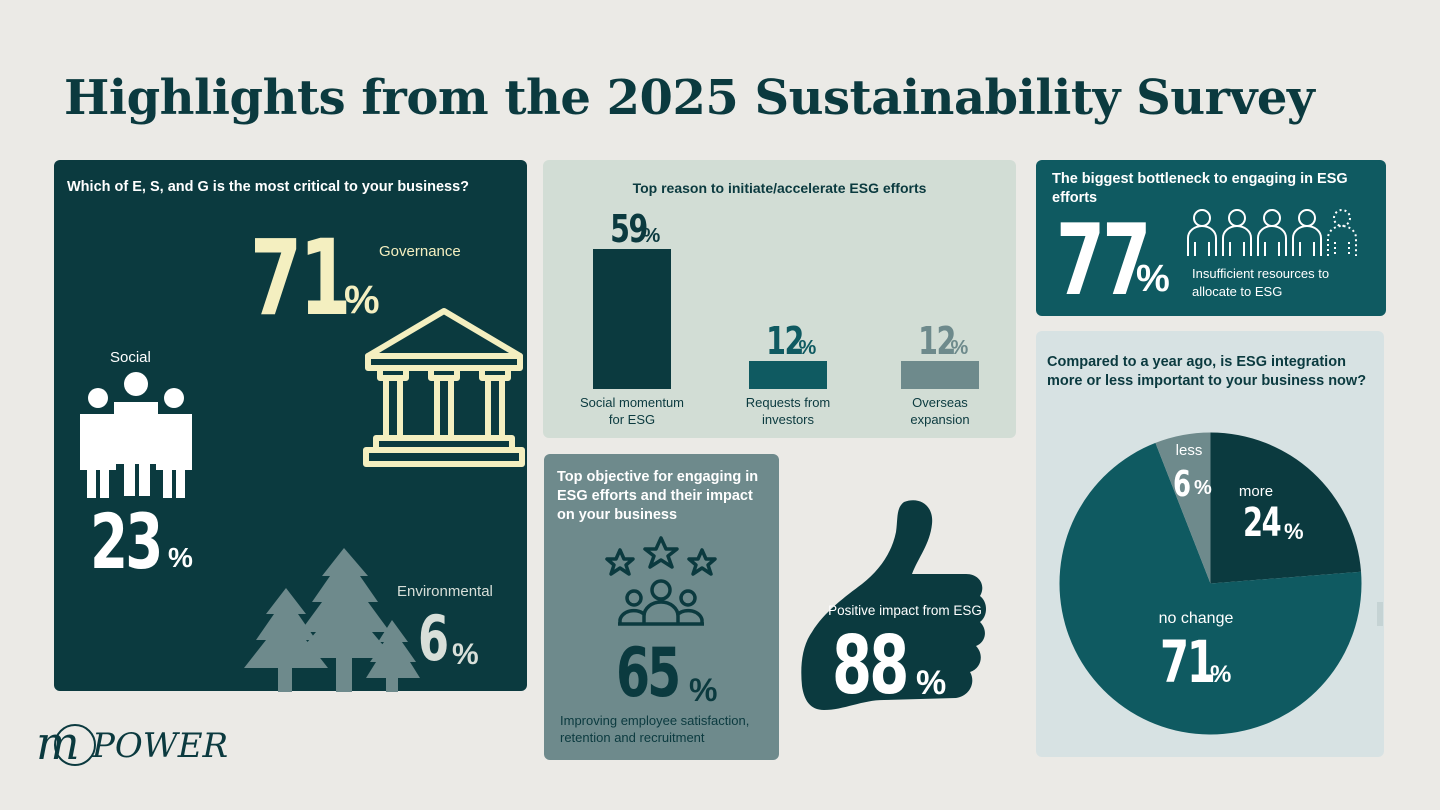 Image resolution: width=1440 pixels, height=810 pixels. Describe the element at coordinates (788, 411) in the screenshot. I see `bar-category-label-2: Requests from investors` at that location.